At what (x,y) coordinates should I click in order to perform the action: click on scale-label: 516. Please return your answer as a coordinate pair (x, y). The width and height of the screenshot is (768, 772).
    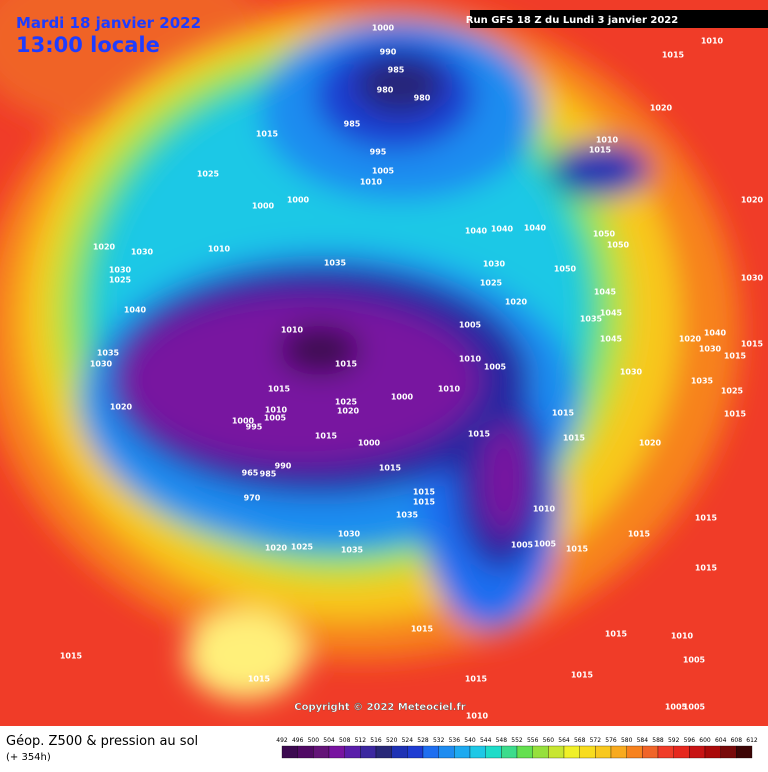
    Looking at the image, I should click on (376, 740).